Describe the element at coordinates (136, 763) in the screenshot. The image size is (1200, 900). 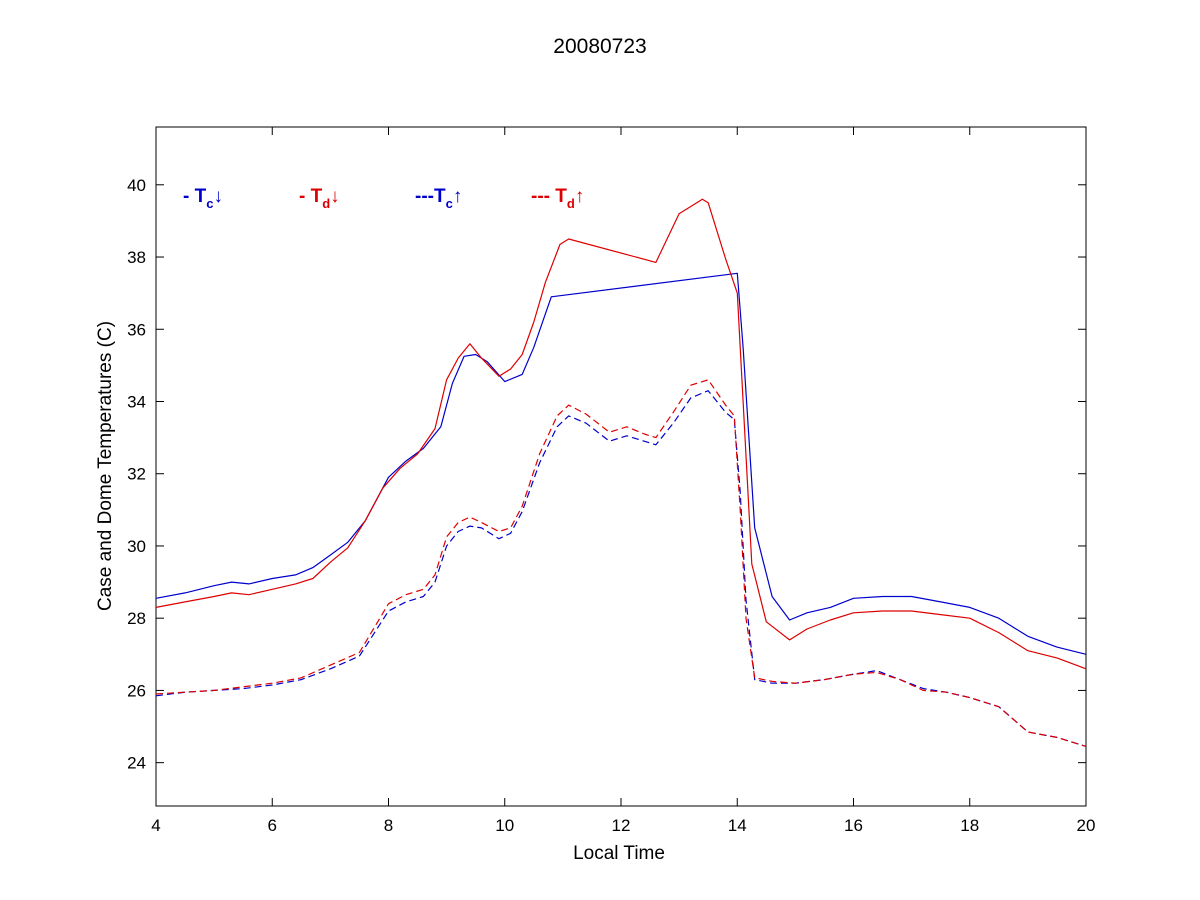
I see `y-tick-label: 24` at that location.